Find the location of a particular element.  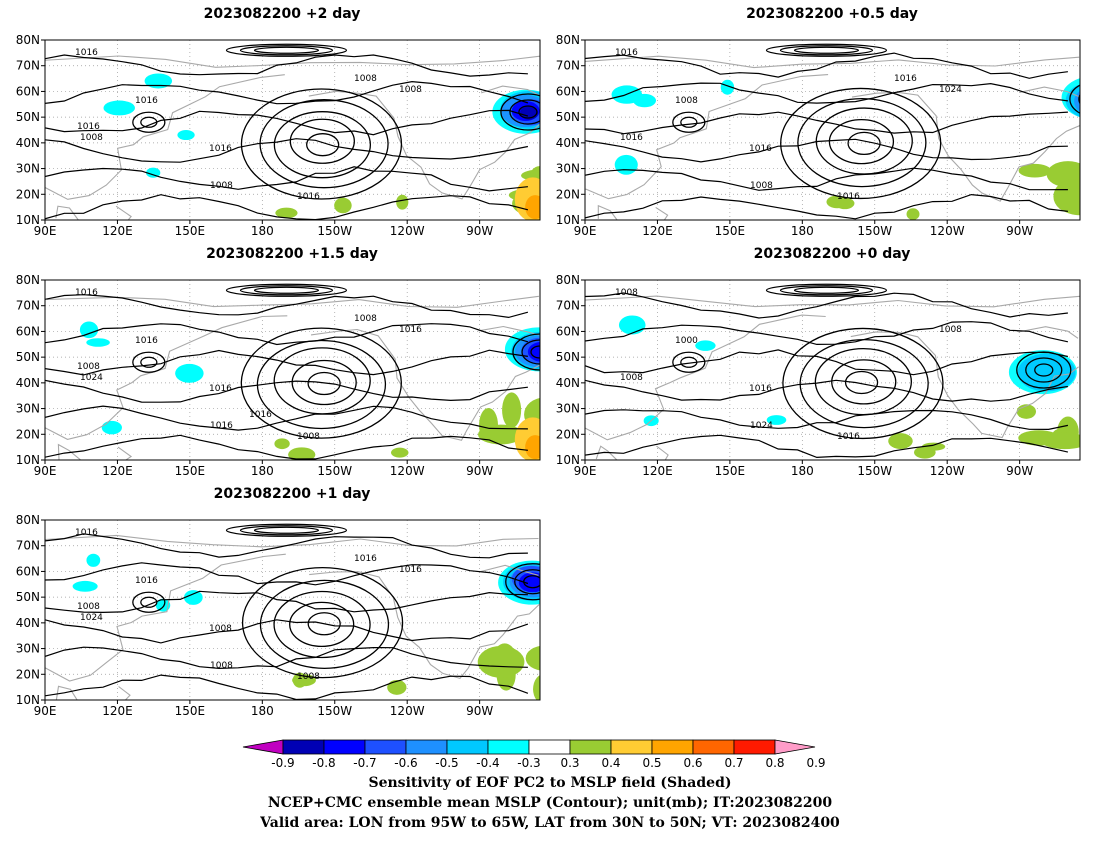

lat-tick-label: 70N is located at coordinates (28, 546).